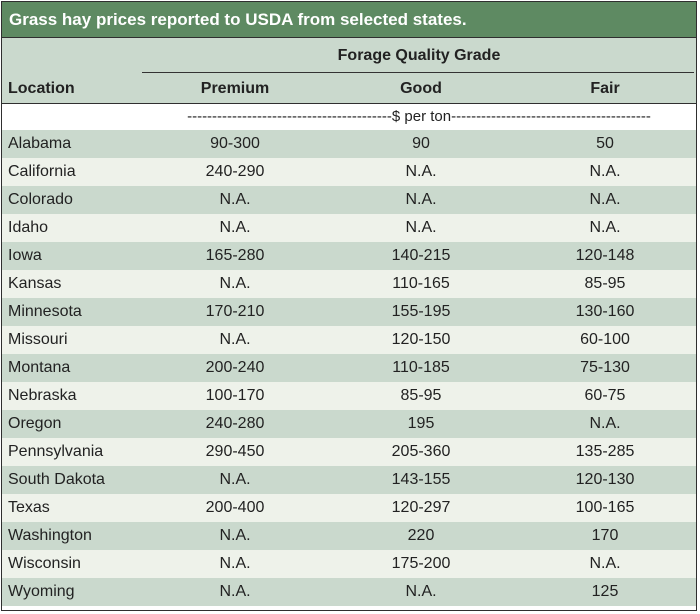  Describe the element at coordinates (421, 284) in the screenshot. I see `good-cell: 110-165` at that location.